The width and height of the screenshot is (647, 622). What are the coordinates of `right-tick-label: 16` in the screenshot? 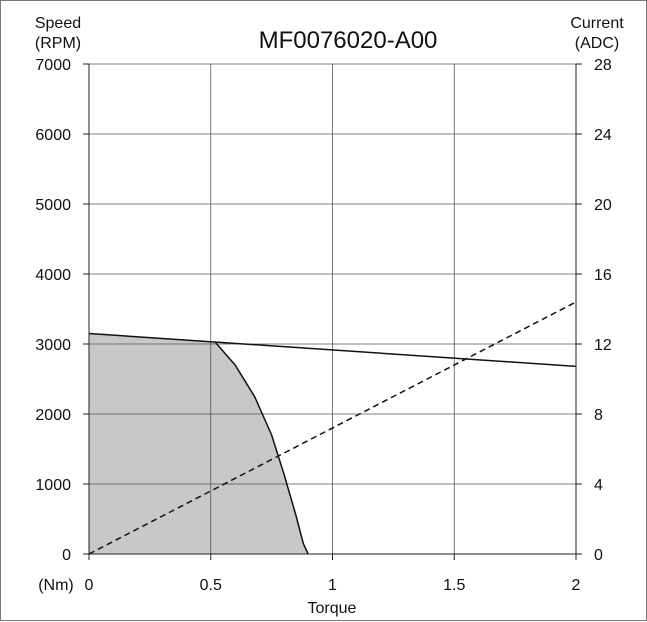 It's located at (603, 275).